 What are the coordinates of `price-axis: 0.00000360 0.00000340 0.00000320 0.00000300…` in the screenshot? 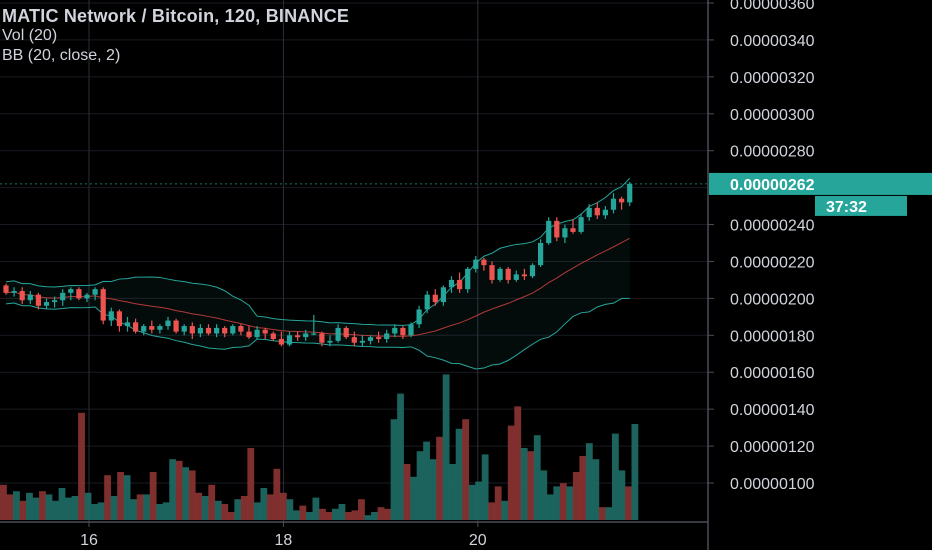 It's located at (761, 275).